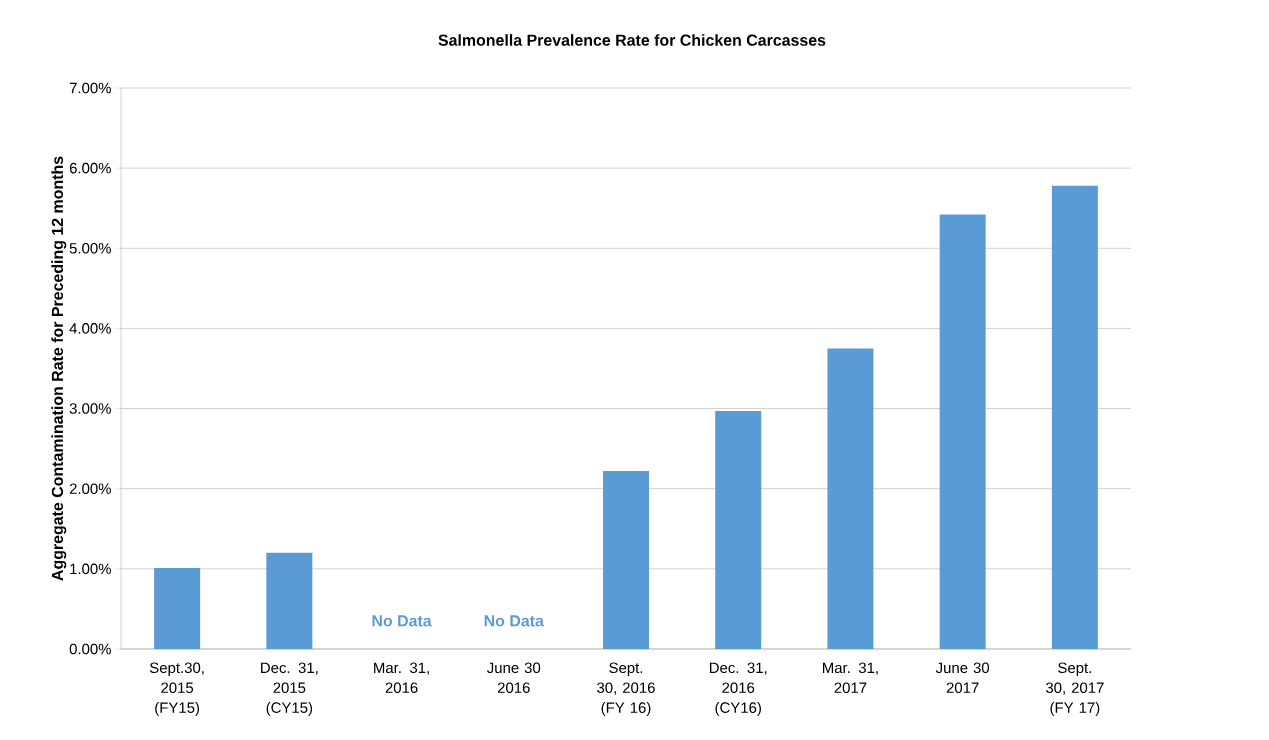 Image resolution: width=1269 pixels, height=740 pixels. What do you see at coordinates (90, 569) in the screenshot?
I see `y-tick-label: 1.00%` at bounding box center [90, 569].